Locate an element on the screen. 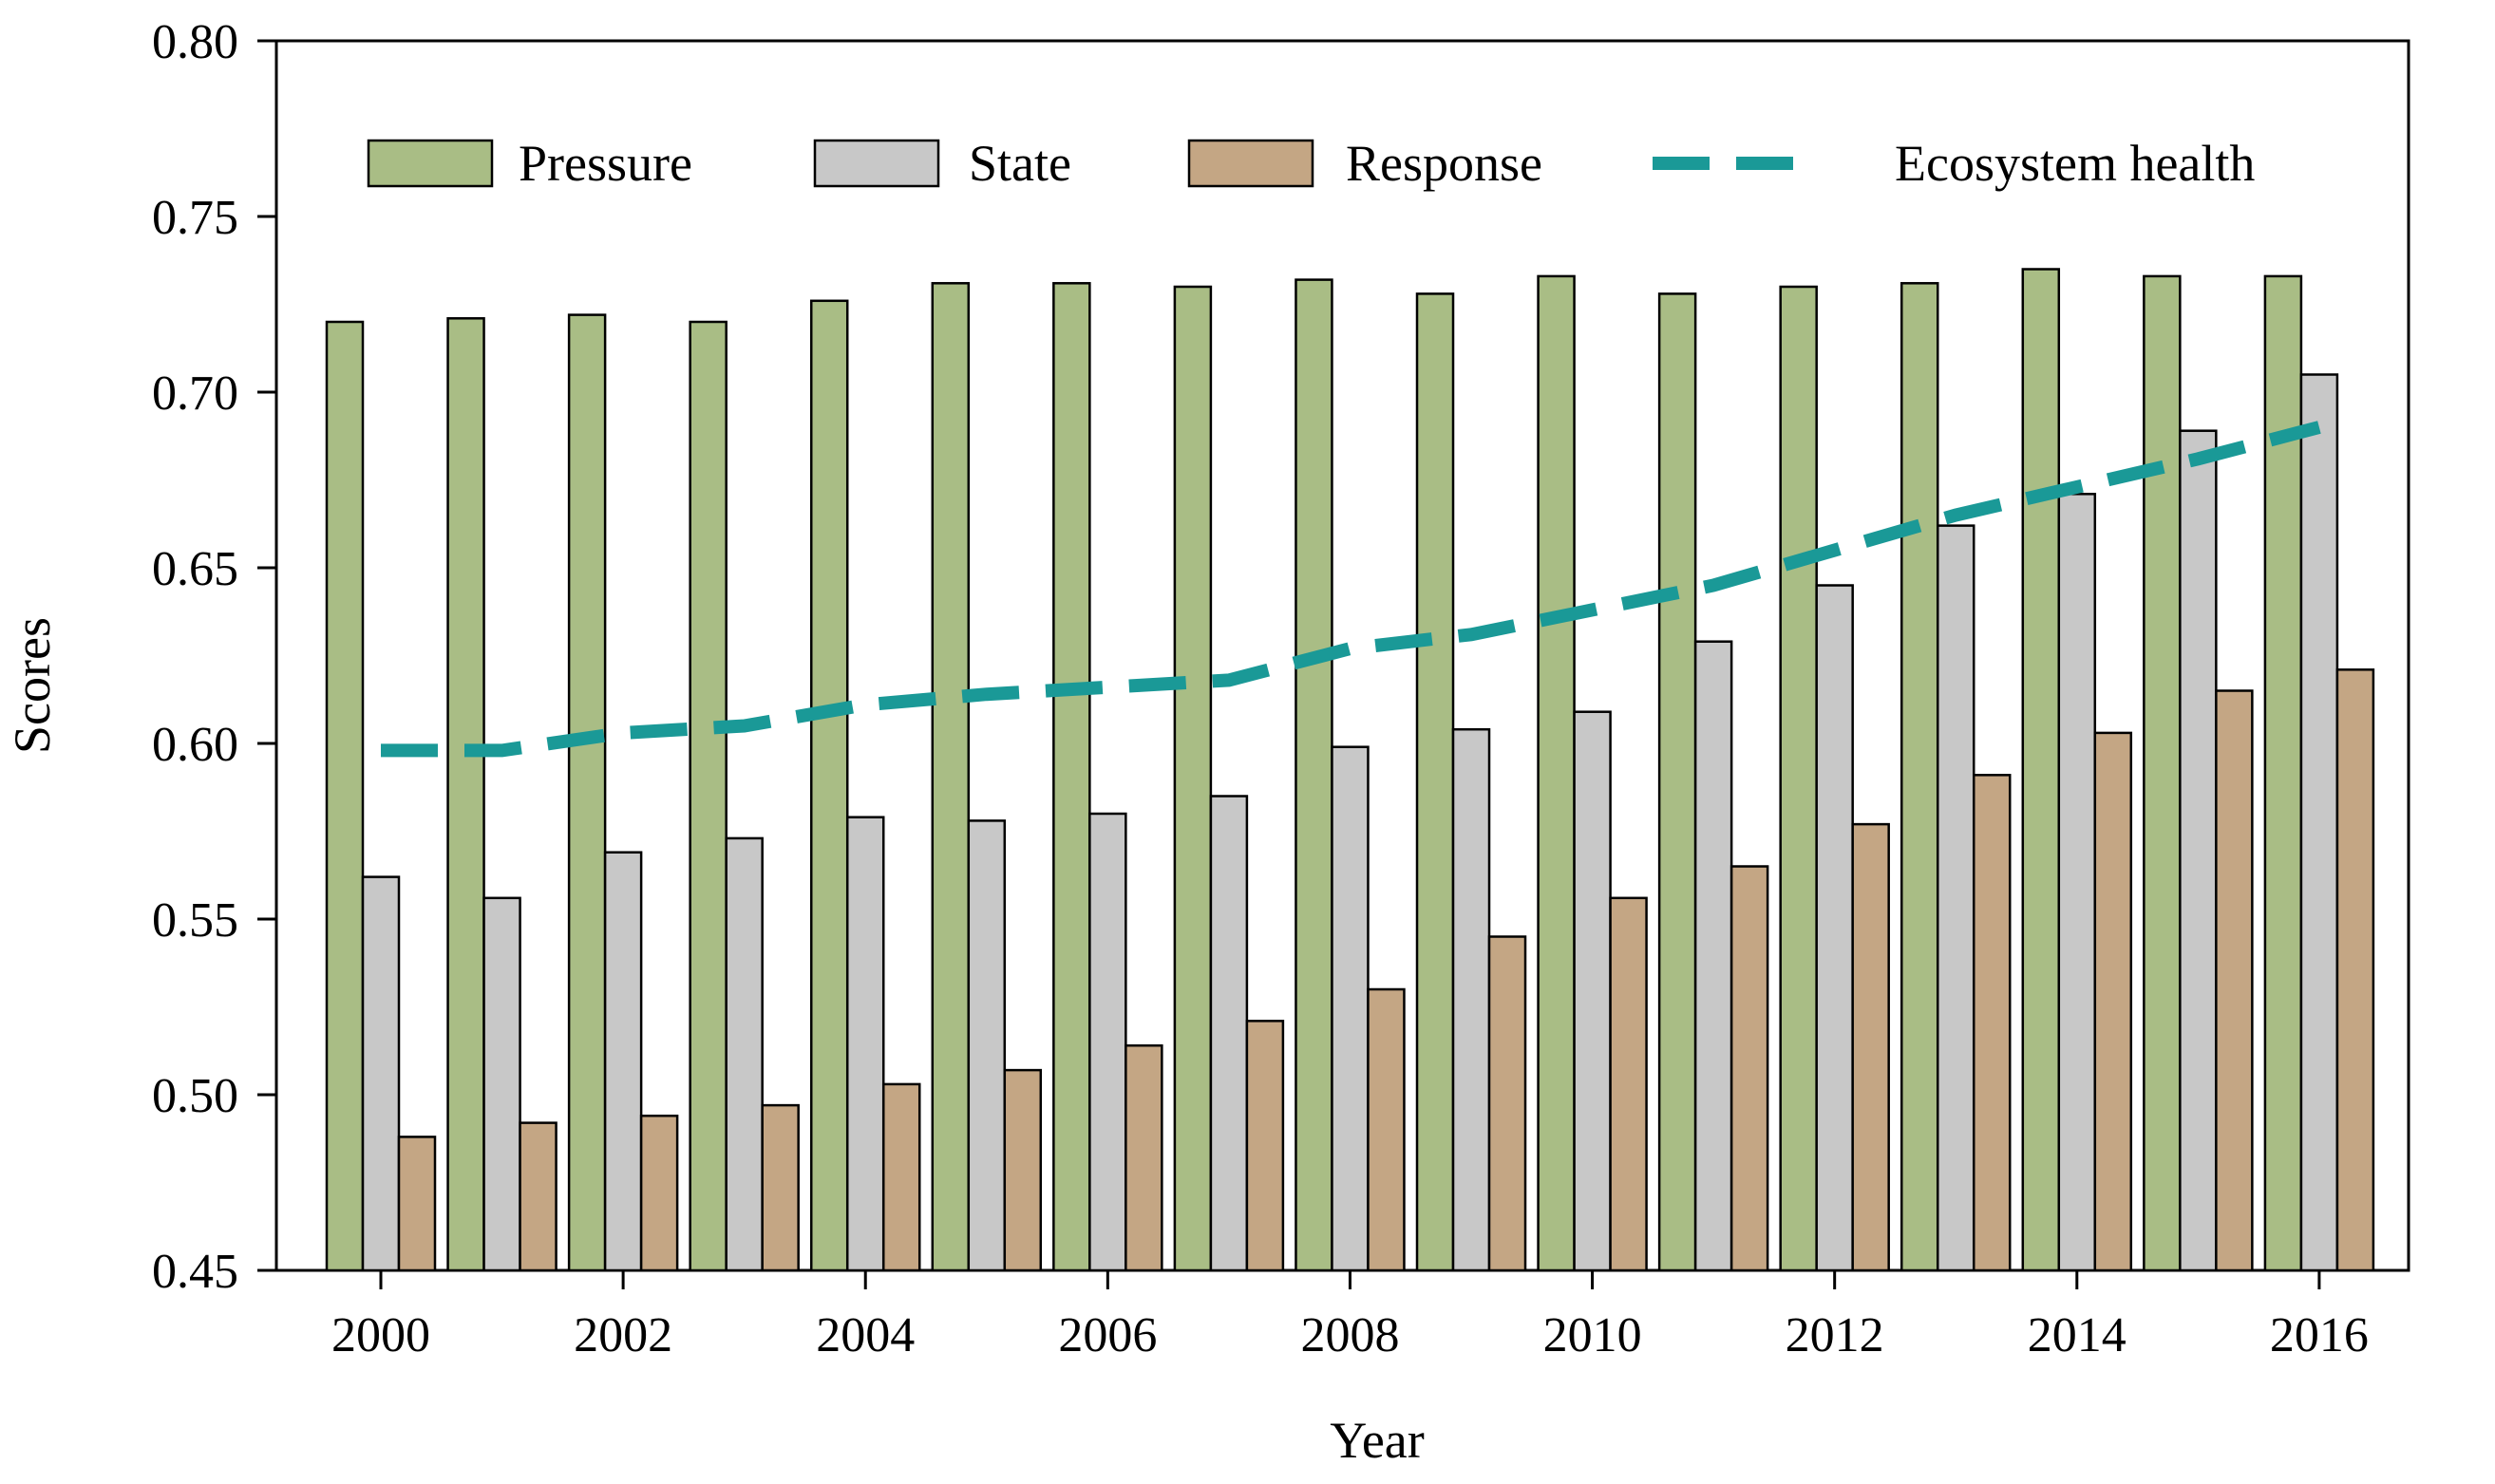 The width and height of the screenshot is (2495, 1484). bar-state-2002 is located at coordinates (623, 1061).